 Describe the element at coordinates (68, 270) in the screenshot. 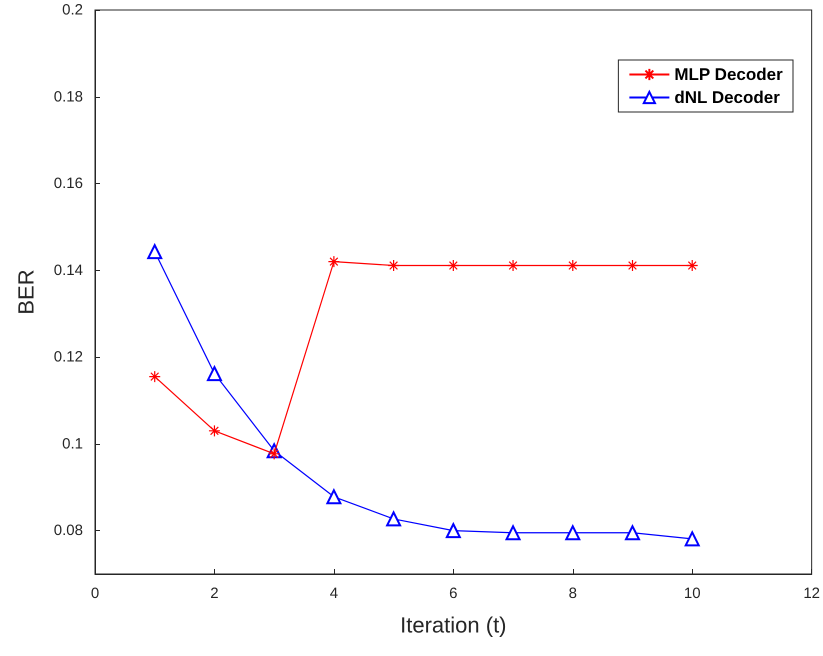

I see `y-tick-label: 0.14` at that location.